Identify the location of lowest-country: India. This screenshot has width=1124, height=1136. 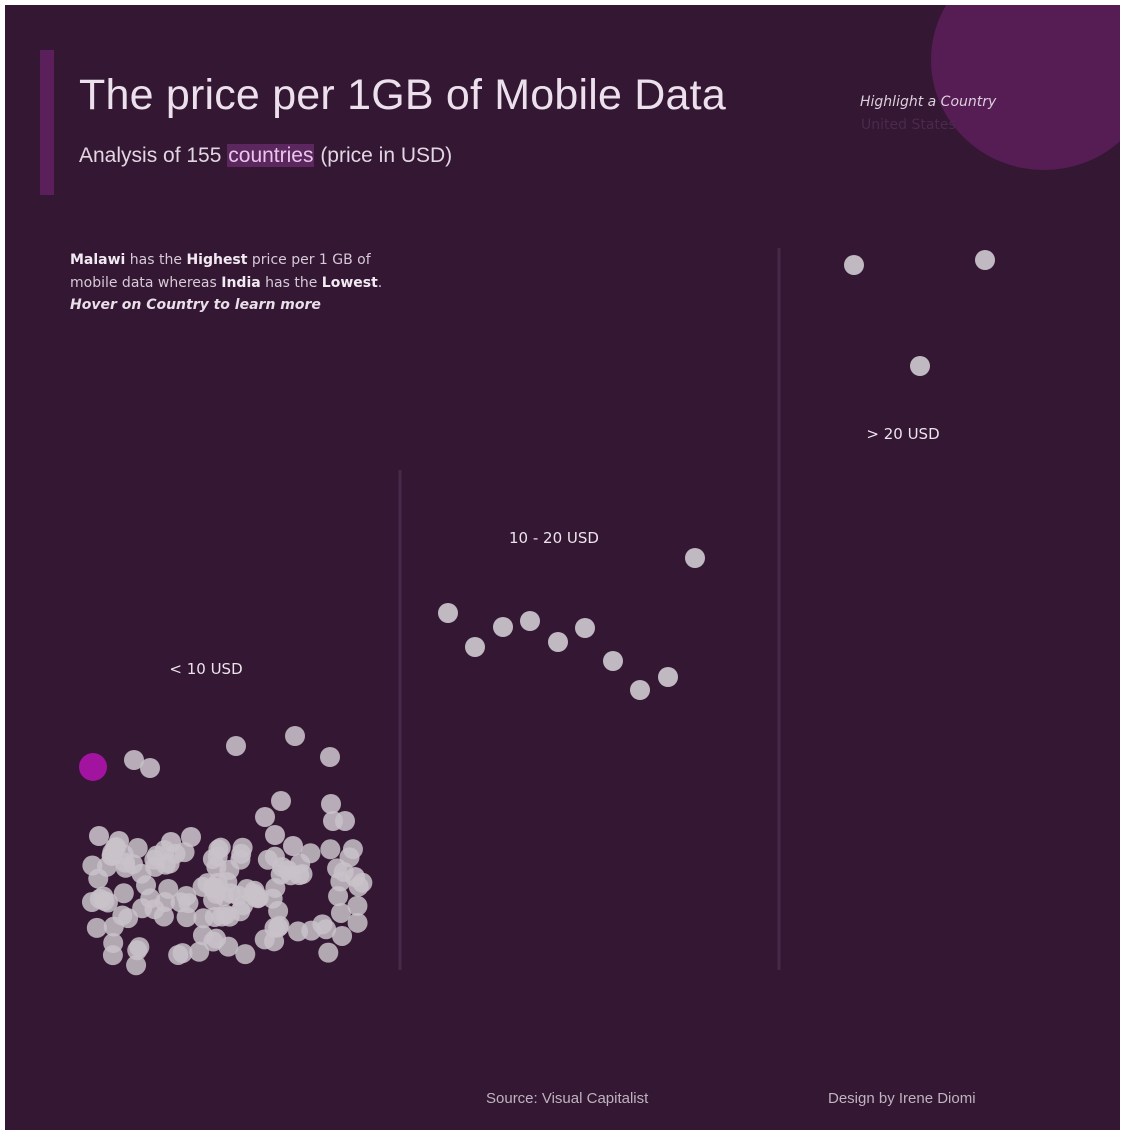
(241, 282).